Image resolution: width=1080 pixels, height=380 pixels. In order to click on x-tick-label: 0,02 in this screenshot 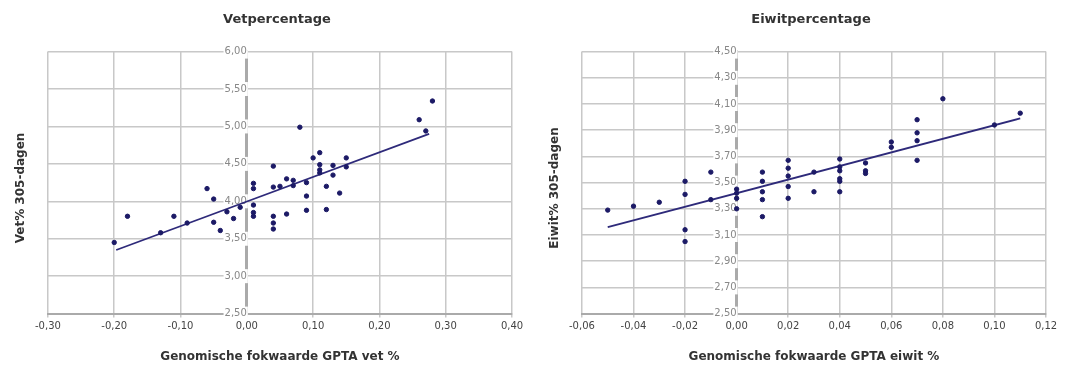, I will do `click(788, 326)`.